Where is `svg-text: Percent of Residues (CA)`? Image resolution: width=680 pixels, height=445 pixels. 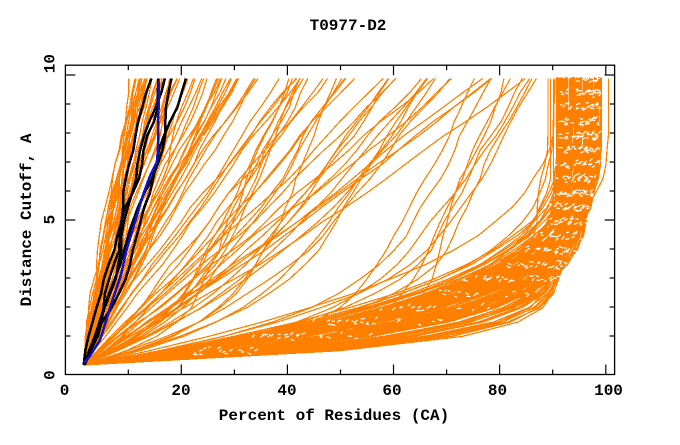
svg-text: Percent of Residues (CA) is located at coordinates (334, 416).